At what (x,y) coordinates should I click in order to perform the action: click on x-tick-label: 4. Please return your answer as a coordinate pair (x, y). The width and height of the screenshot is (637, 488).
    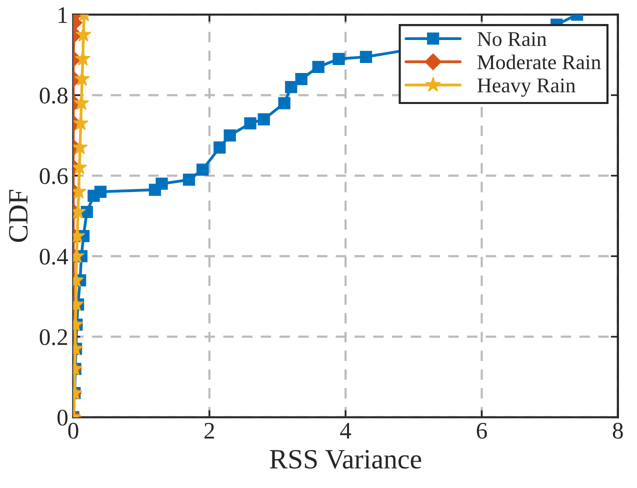
    Looking at the image, I should click on (346, 430).